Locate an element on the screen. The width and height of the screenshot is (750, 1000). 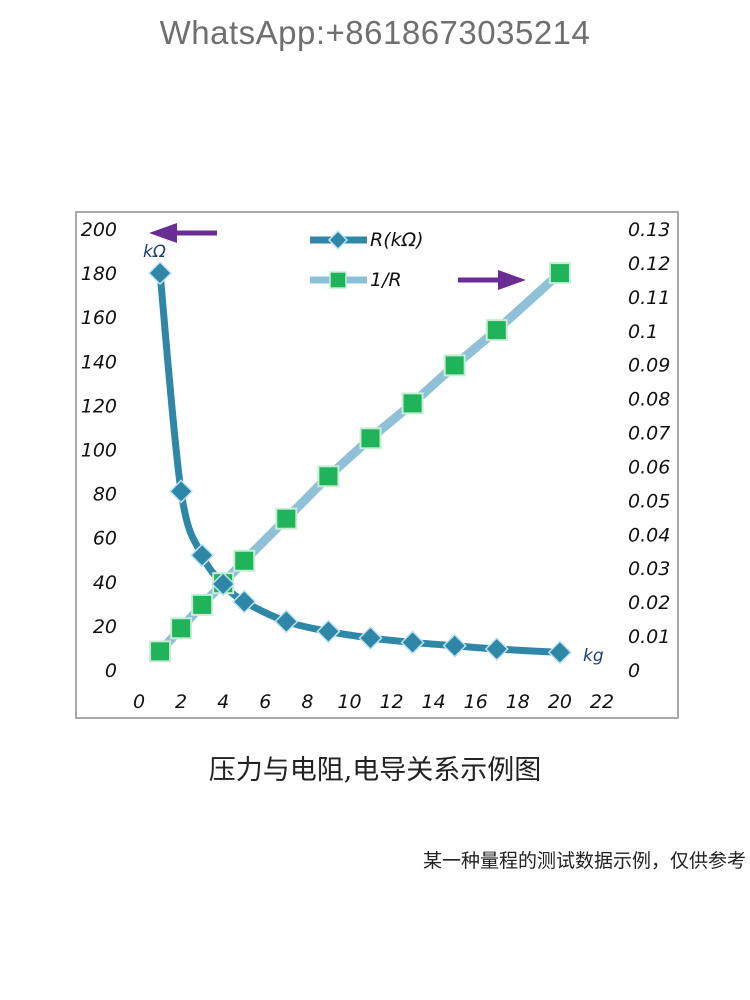
disclaimer-note: 某一种量程的测试数据示例，仅供参考 is located at coordinates (584, 861).